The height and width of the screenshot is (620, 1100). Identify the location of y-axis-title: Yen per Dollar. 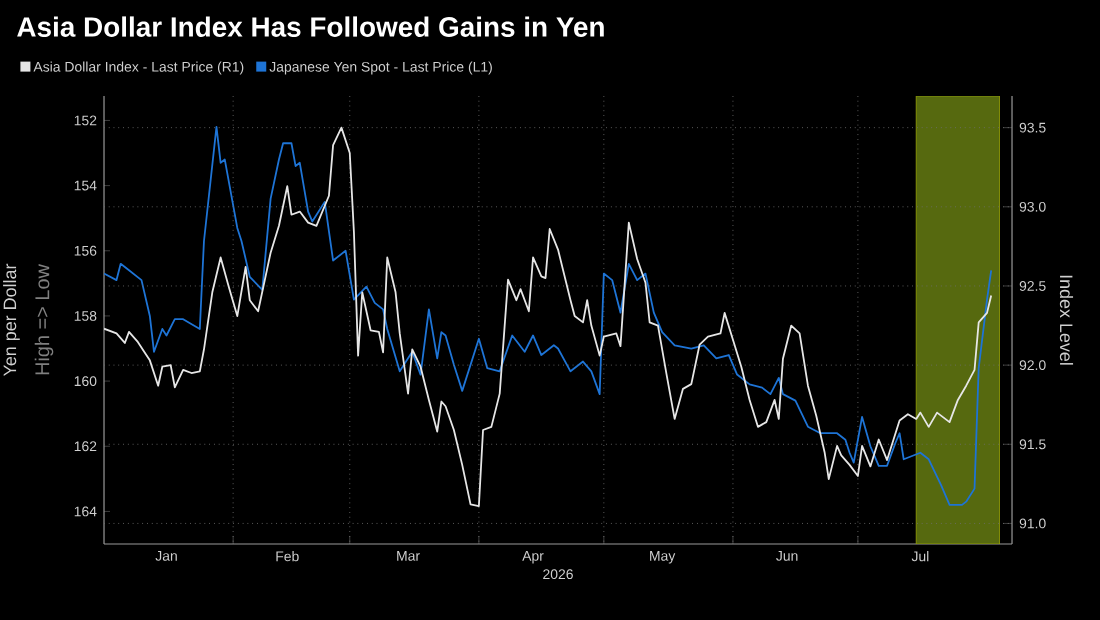
(11, 320).